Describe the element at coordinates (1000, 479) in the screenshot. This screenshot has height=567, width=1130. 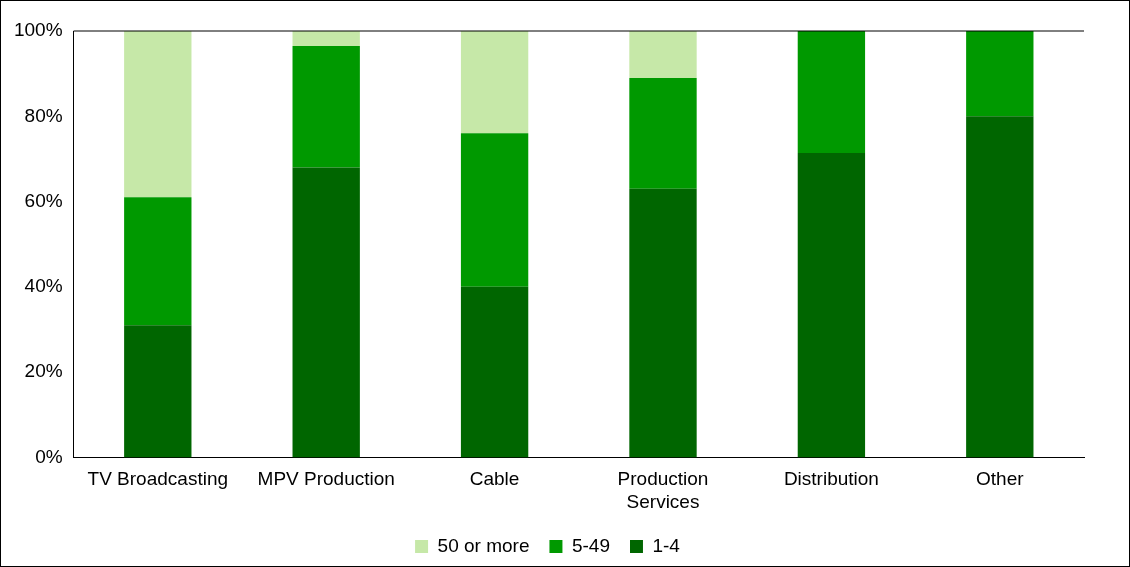
I see `x-tick-label: Other` at that location.